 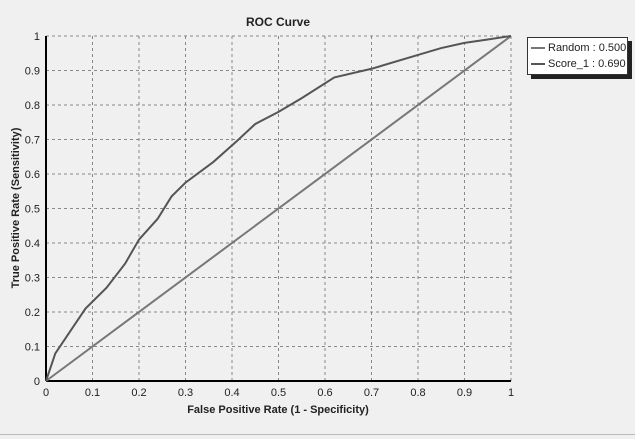 I want to click on y-tick-label: 0.3, so click(x=32, y=279).